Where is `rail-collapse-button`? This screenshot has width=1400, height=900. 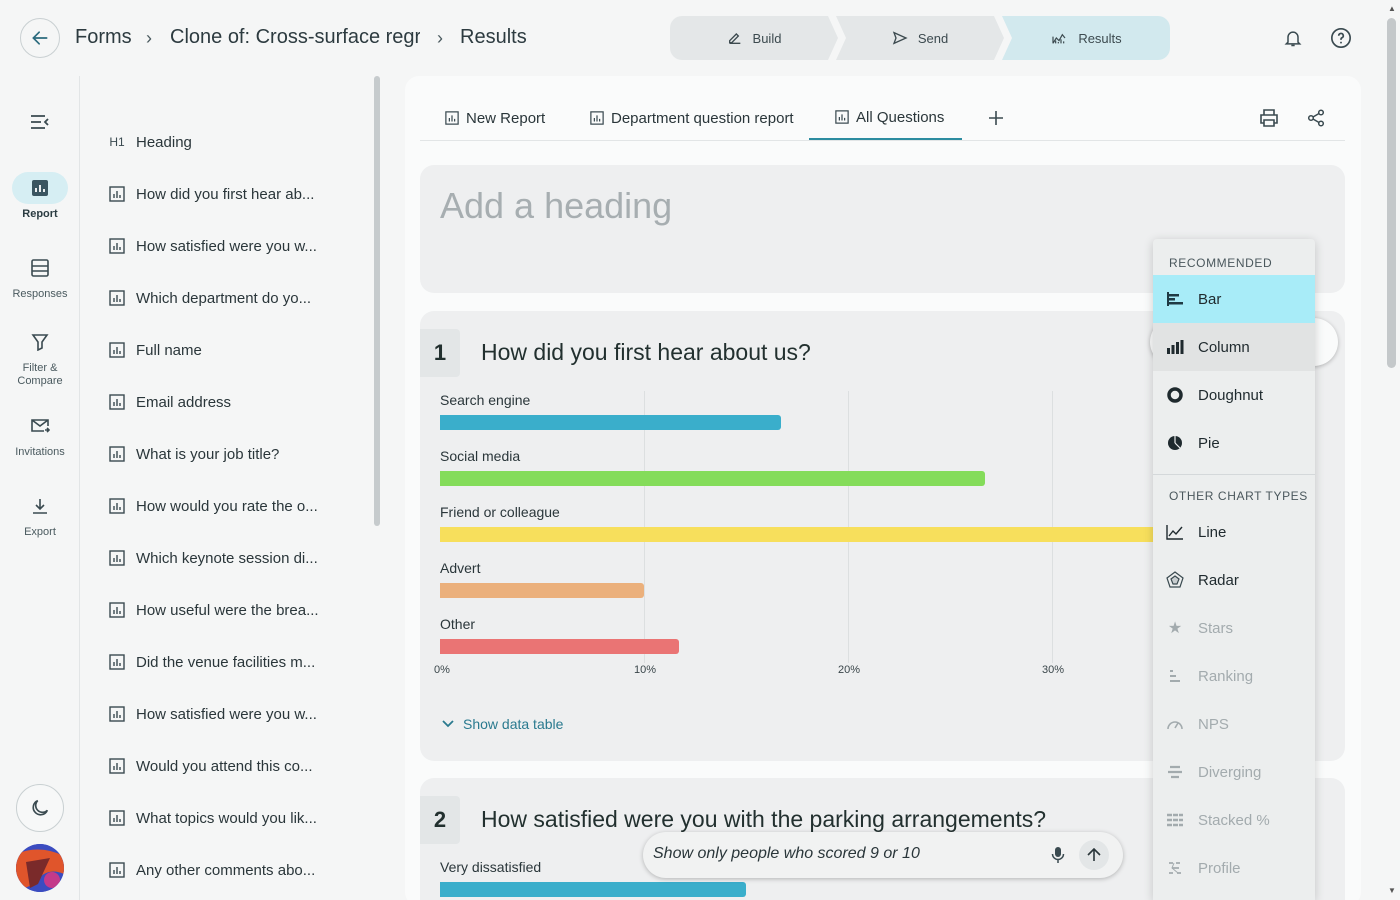 rail-collapse-button is located at coordinates (40, 124).